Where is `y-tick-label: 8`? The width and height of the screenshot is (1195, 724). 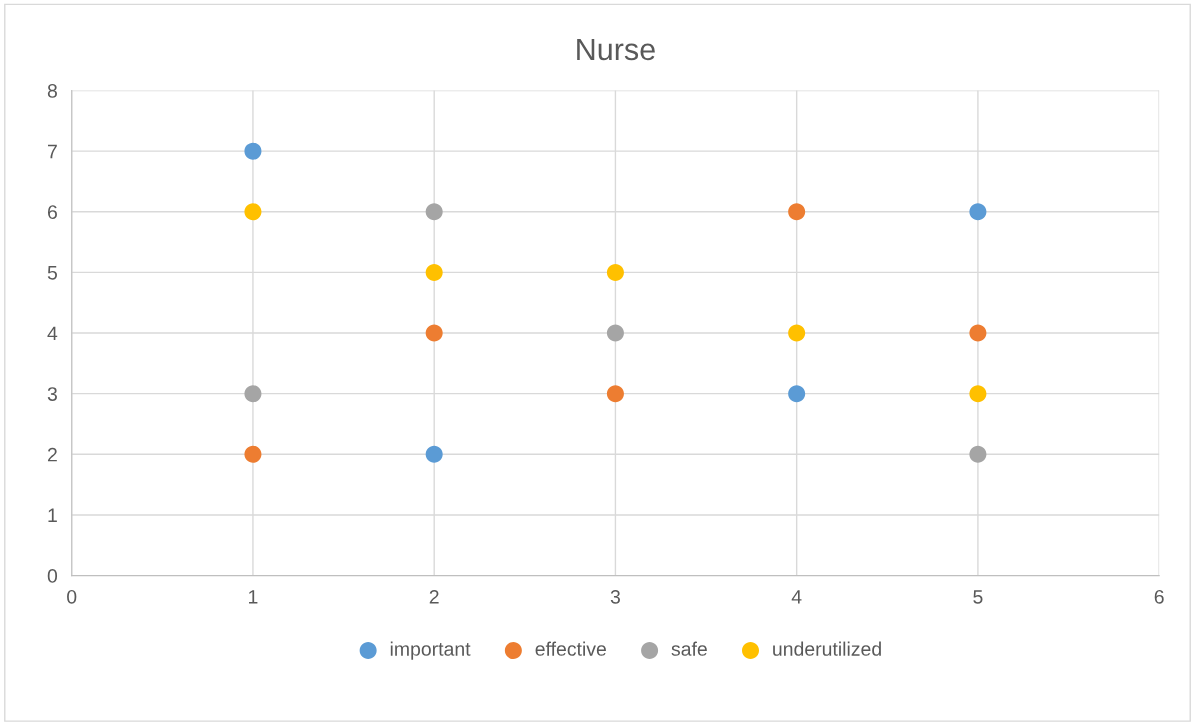
y-tick-label: 8 is located at coordinates (52, 90).